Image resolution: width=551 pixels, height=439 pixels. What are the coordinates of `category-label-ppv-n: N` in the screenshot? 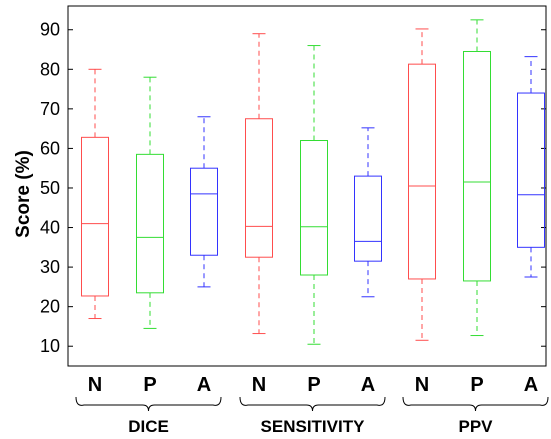 It's located at (422, 385).